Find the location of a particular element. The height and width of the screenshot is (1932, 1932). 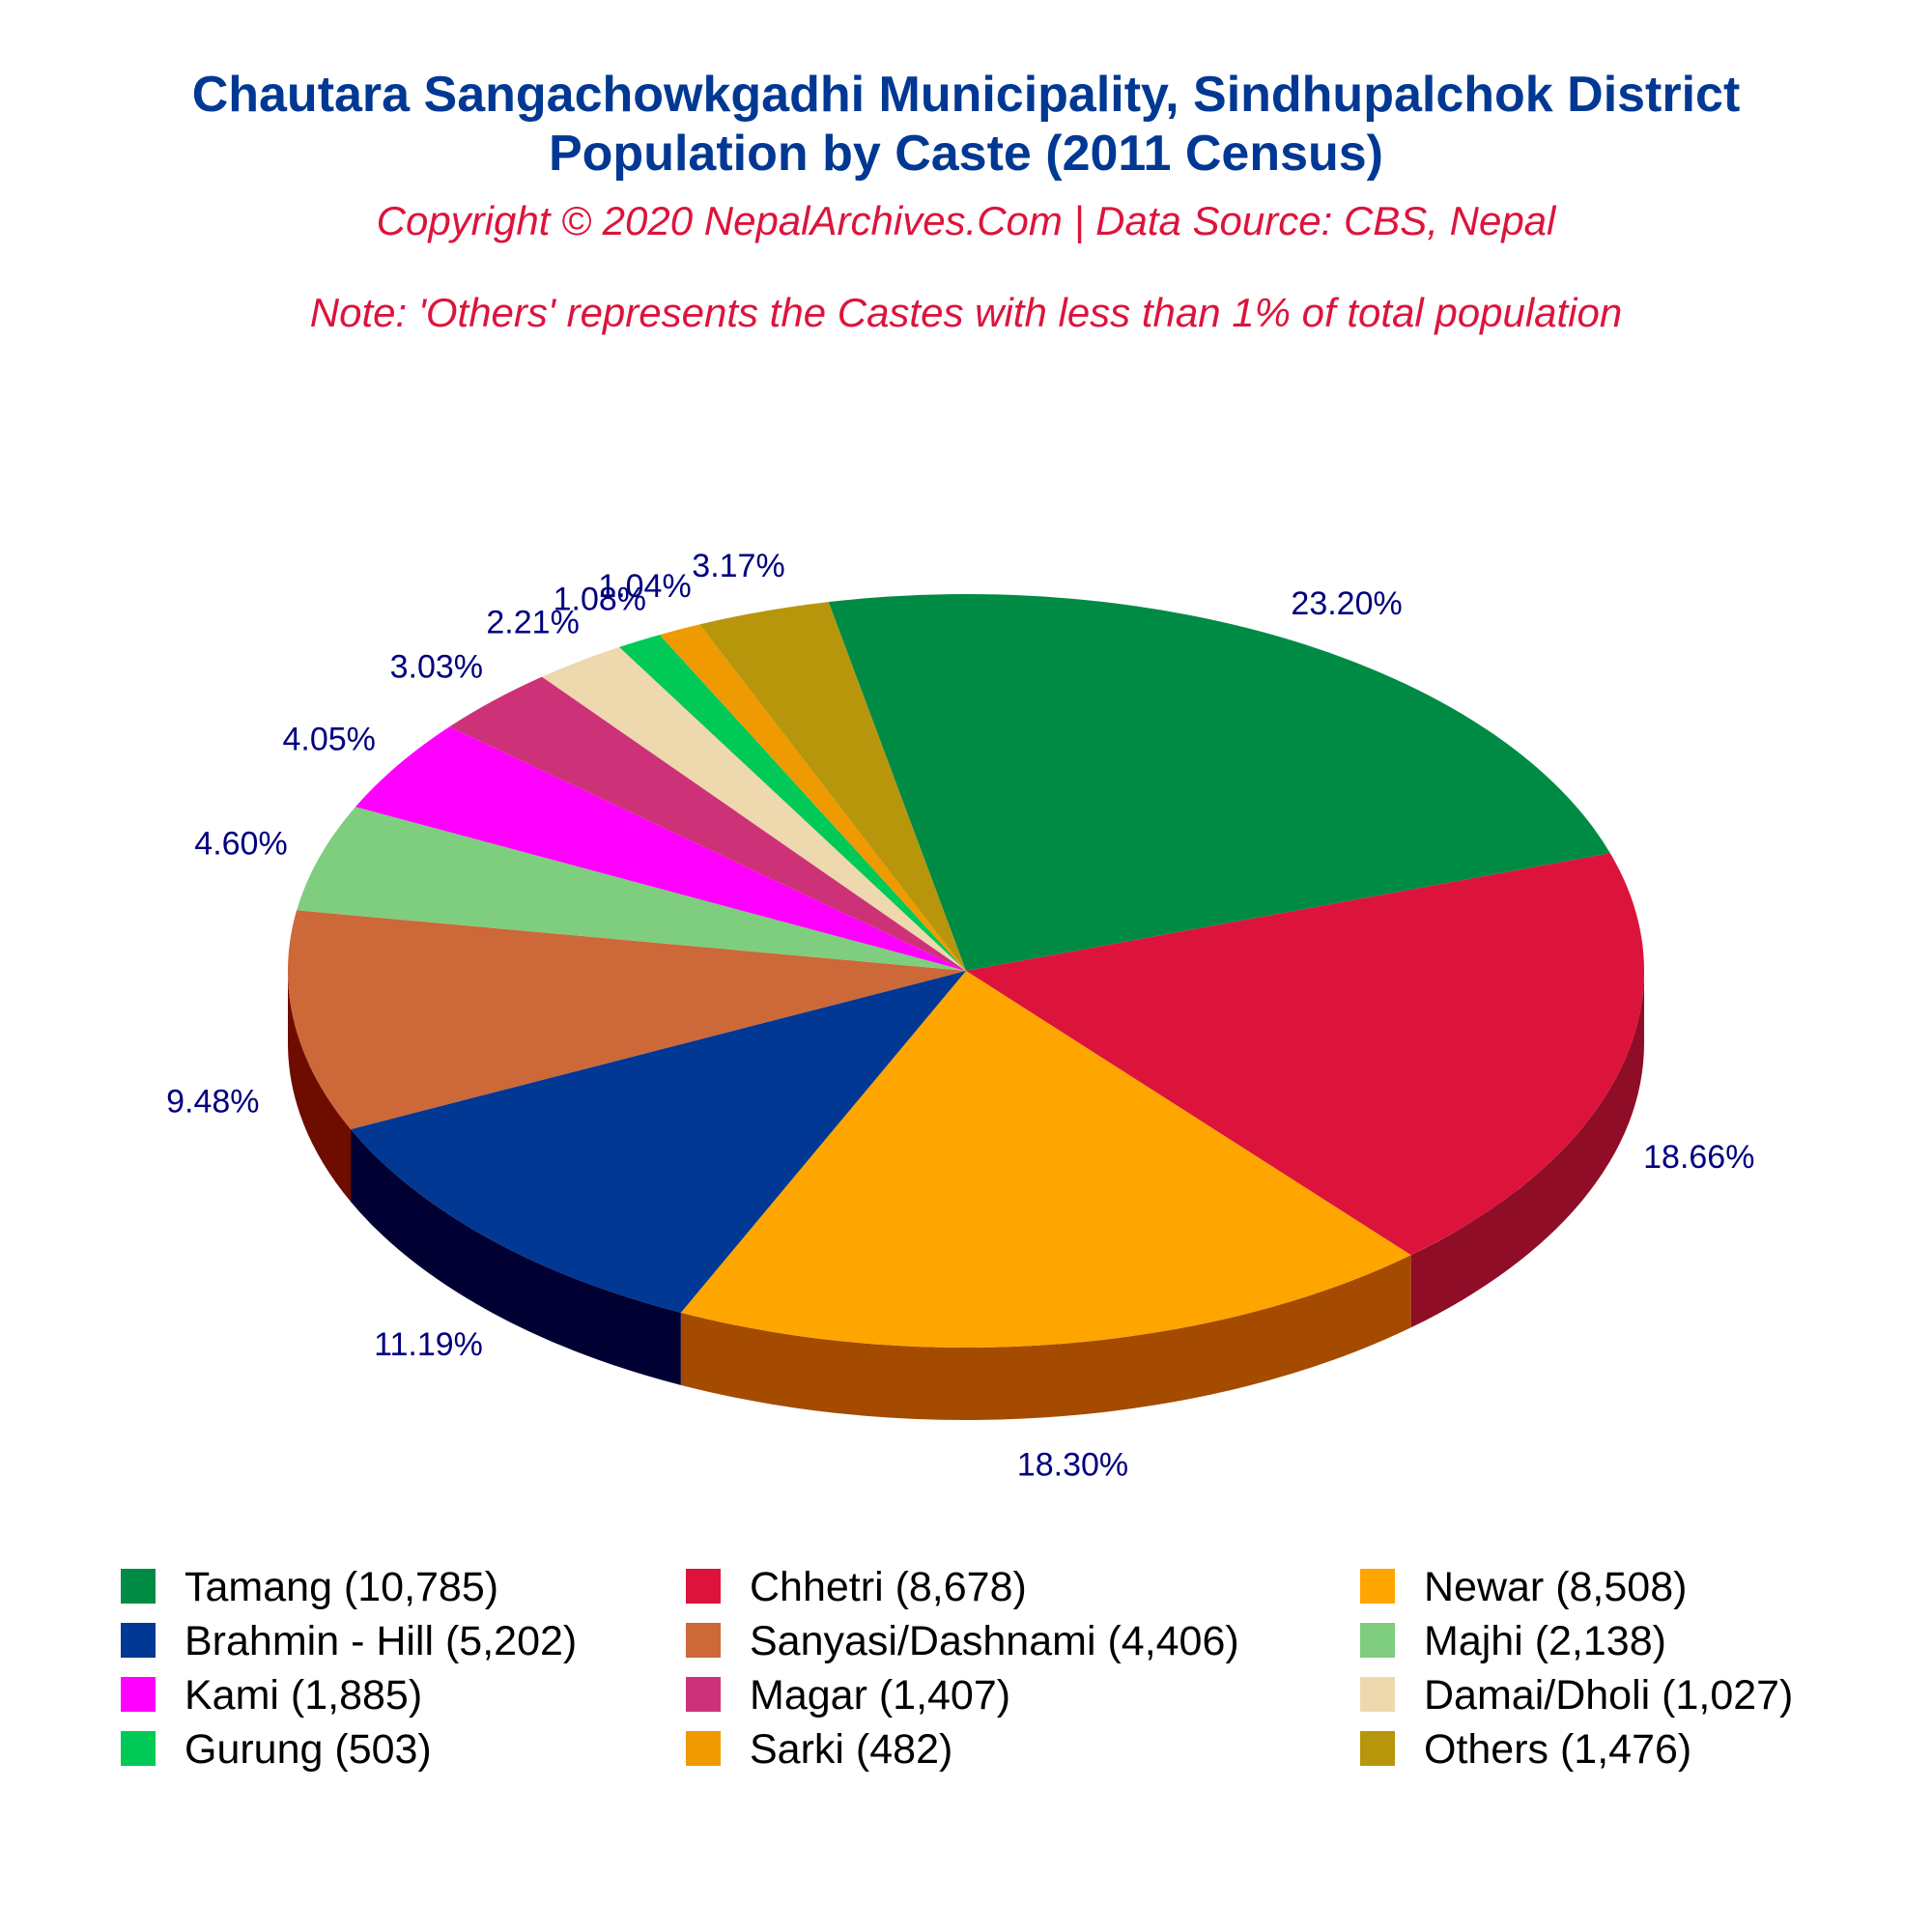

legend-item-brahmin-hill: Brahmin - Hill (5,202) is located at coordinates (349, 1641).